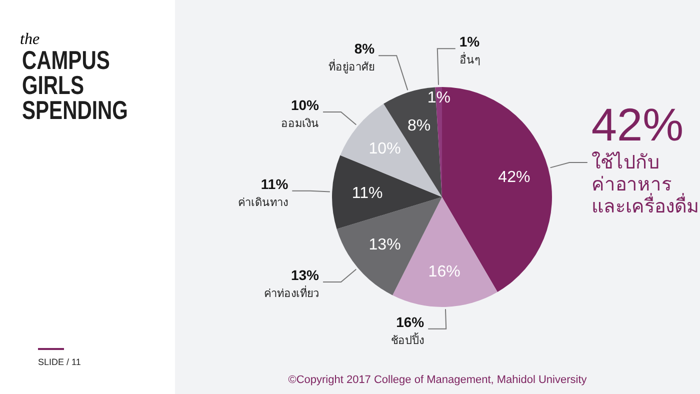 Image resolution: width=700 pixels, height=394 pixels. What do you see at coordinates (407, 339) in the screenshot?
I see `slice-label: ช้อปปิ้ง` at bounding box center [407, 339].